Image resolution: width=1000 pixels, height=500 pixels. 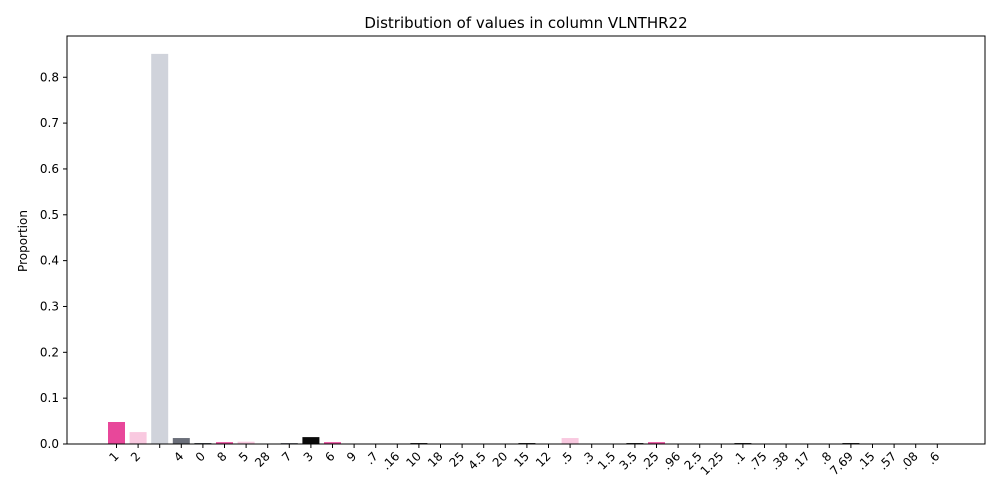 I want to click on x-tick-label-37: .08, so click(x=908, y=460).